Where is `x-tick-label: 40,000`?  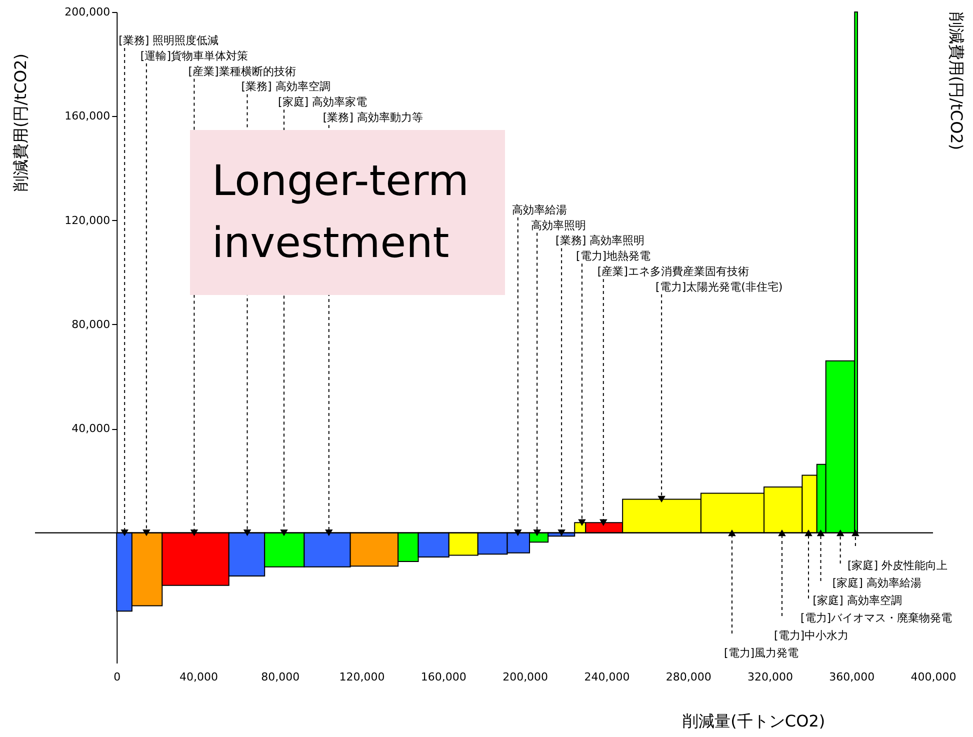
x-tick-label: 40,000 is located at coordinates (199, 677).